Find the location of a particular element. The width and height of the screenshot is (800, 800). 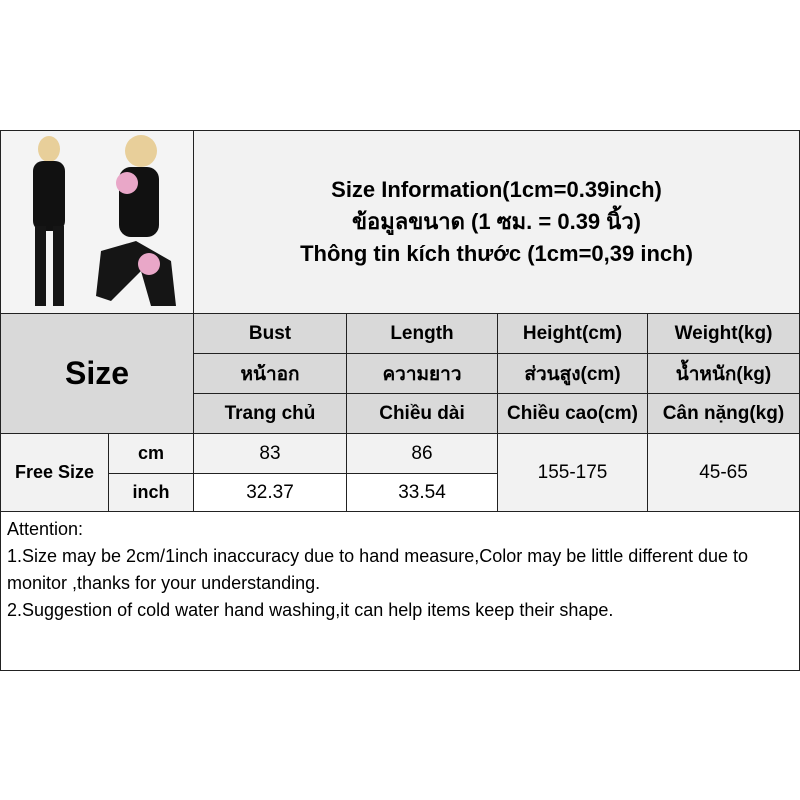

unit-inch: inch is located at coordinates (151, 492).